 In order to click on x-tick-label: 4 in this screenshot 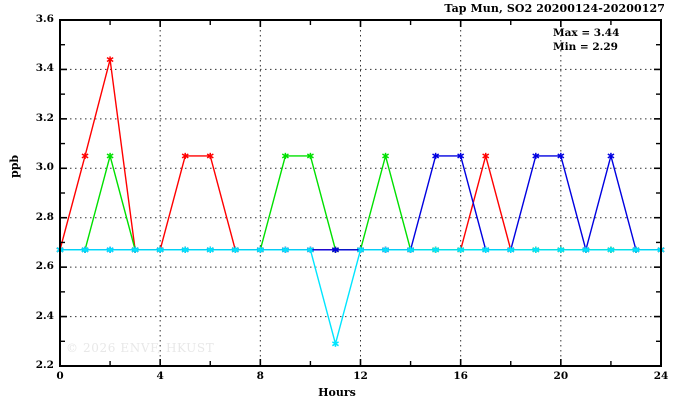, I will do `click(160, 376)`.